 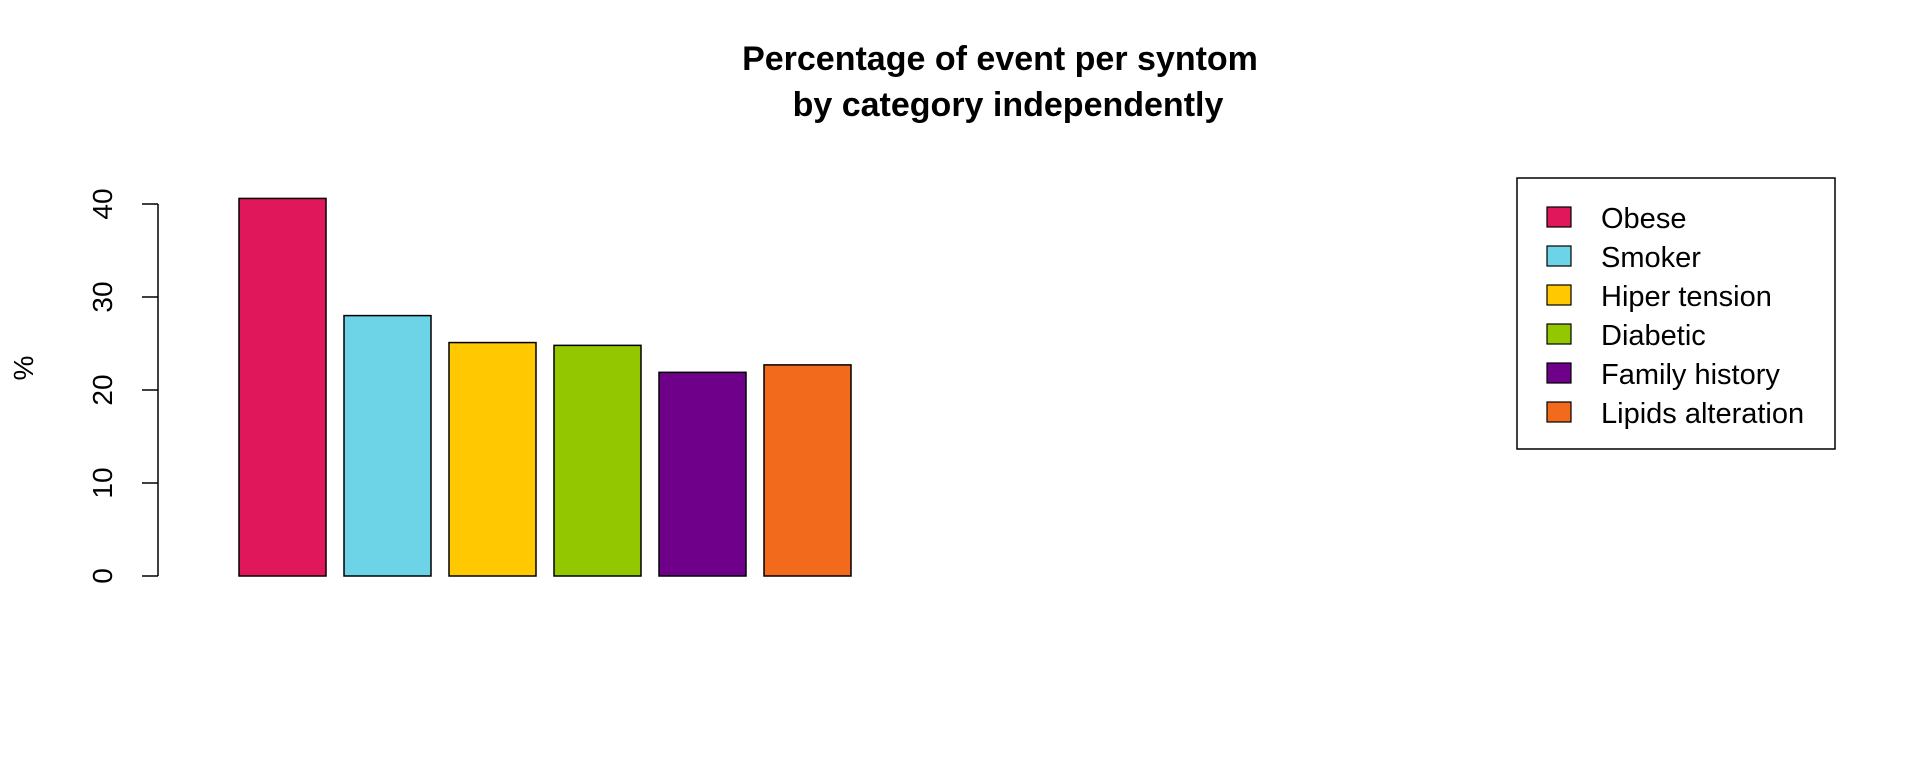 I want to click on bar-lipids-alteration, so click(x=807, y=470).